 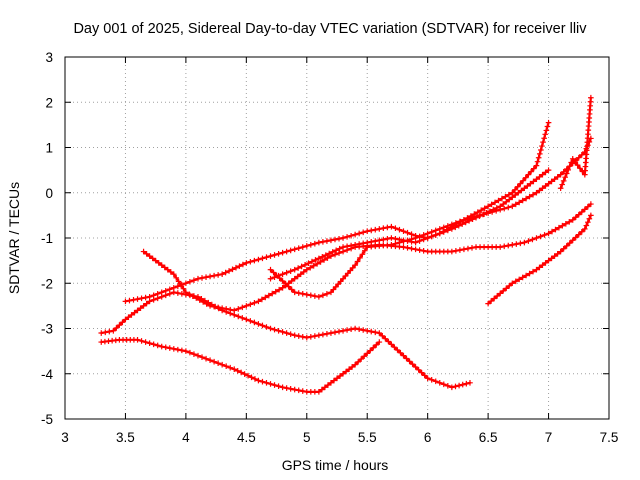 I want to click on x-axis-label: GPS time / hours, so click(x=335, y=465).